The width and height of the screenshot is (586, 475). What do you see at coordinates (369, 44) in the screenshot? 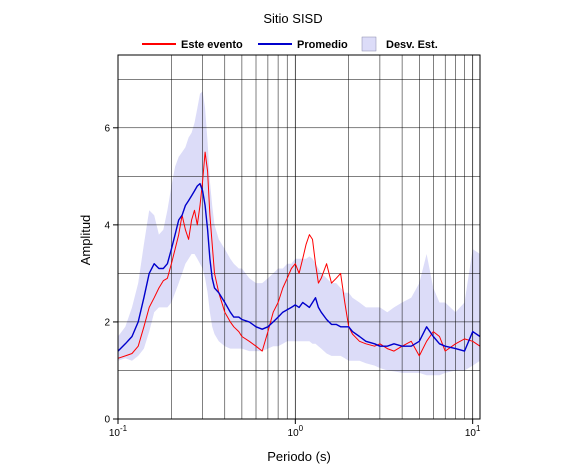
I see `legend-swatch-desv-est` at bounding box center [369, 44].